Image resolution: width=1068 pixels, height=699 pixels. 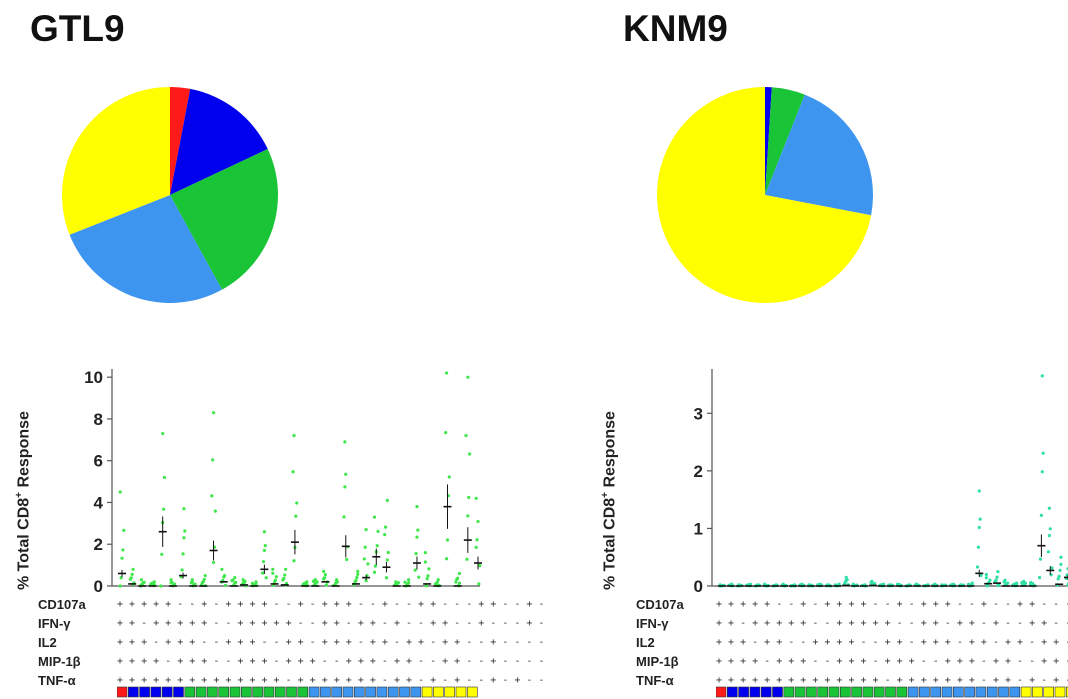 What do you see at coordinates (99, 502) in the screenshot?
I see `y-tick-label: 4` at bounding box center [99, 502].